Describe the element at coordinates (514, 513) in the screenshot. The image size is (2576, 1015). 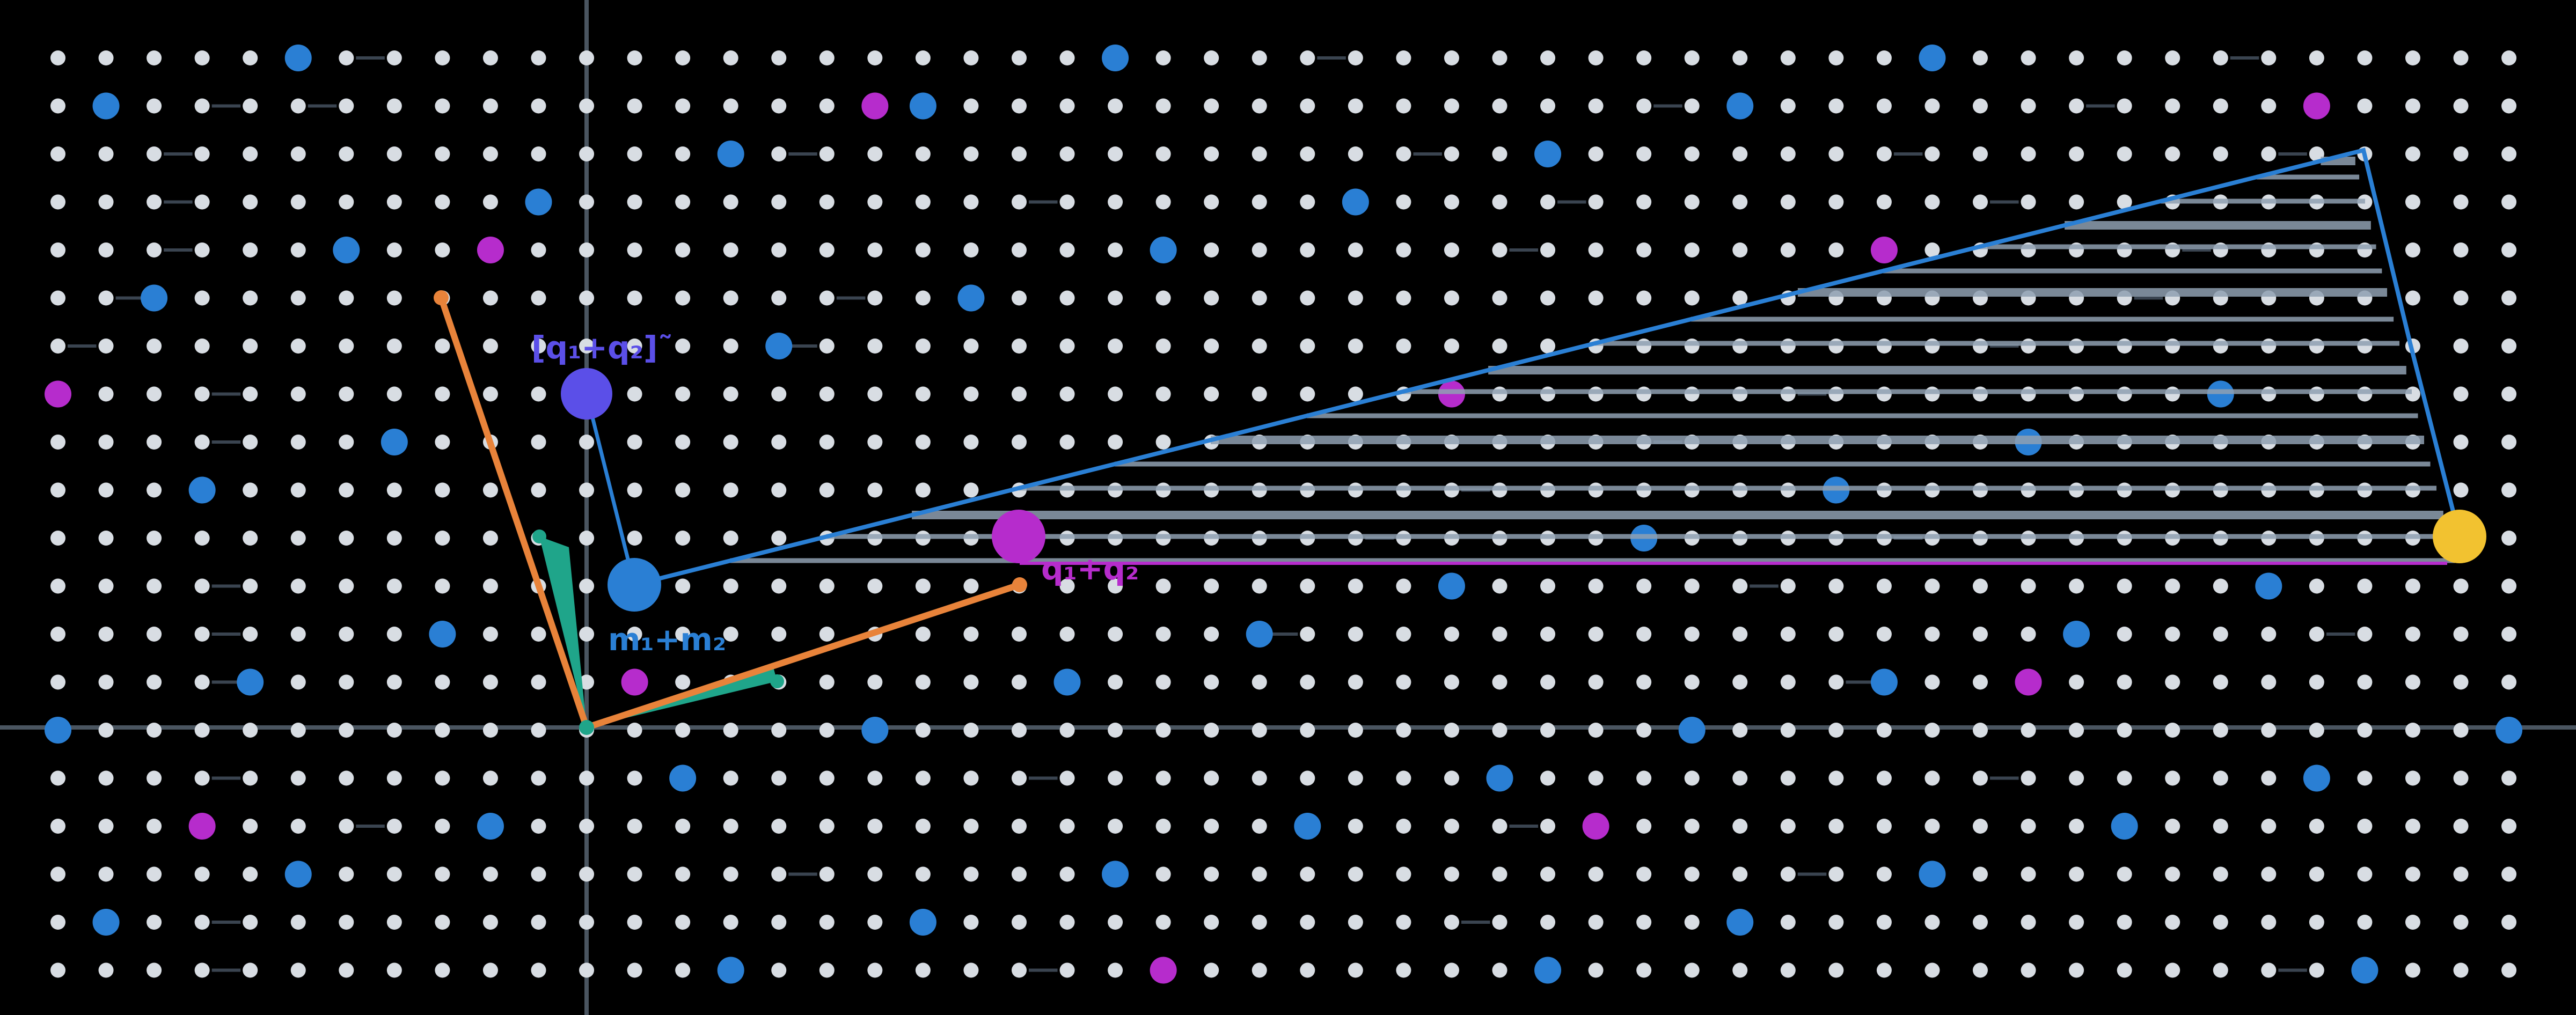
I see `orange-vector-upper` at that location.